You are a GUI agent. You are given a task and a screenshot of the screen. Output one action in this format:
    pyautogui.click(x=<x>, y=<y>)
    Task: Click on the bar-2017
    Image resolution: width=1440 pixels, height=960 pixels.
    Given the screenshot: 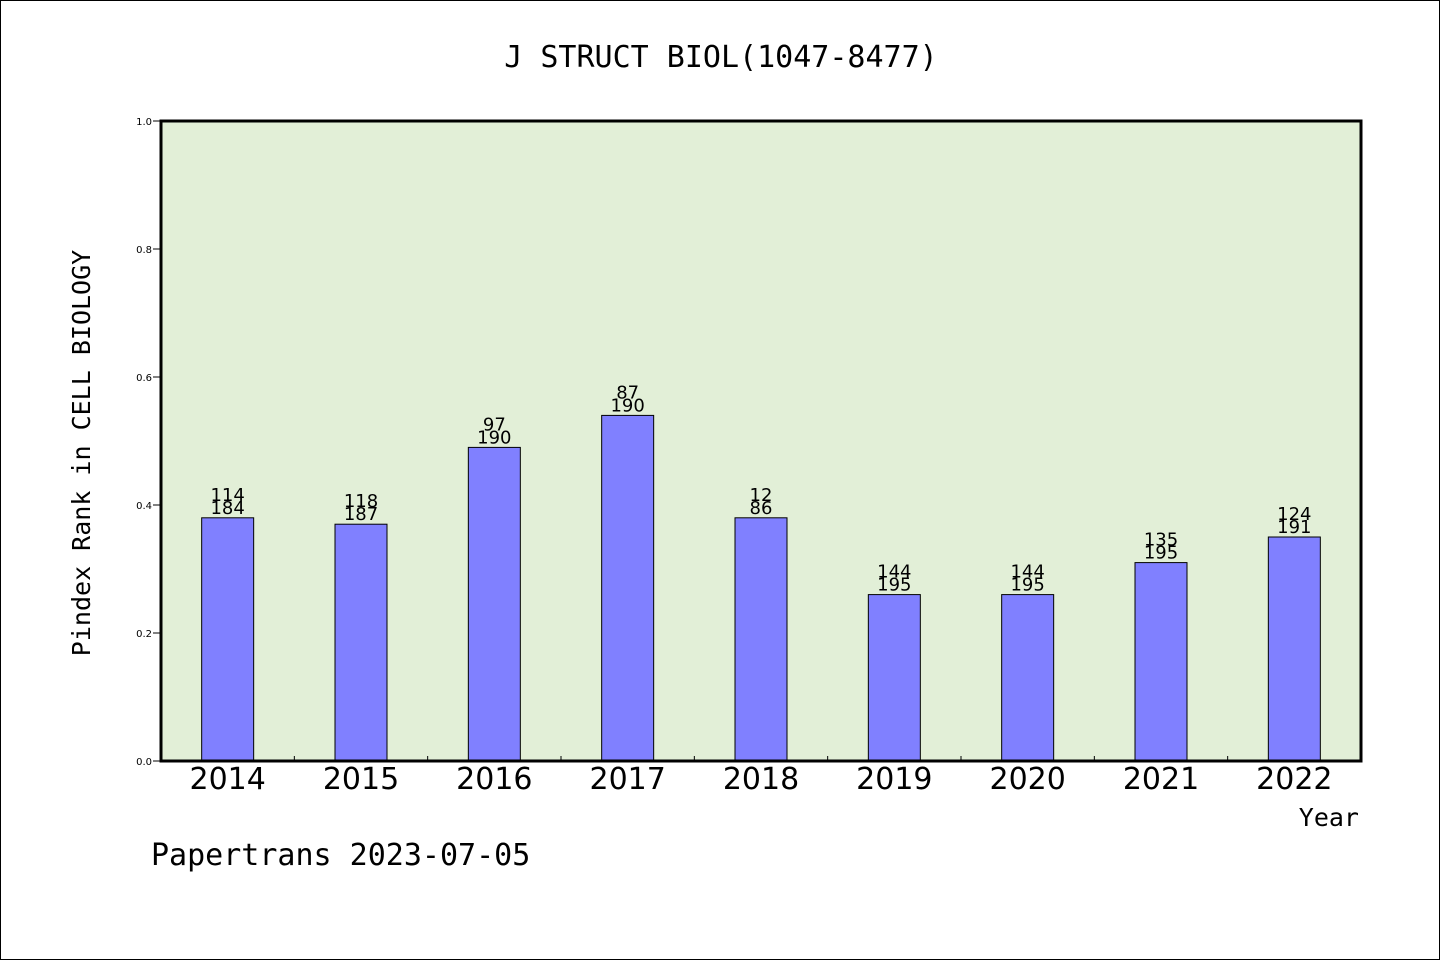 What is the action you would take?
    pyautogui.click(x=628, y=588)
    